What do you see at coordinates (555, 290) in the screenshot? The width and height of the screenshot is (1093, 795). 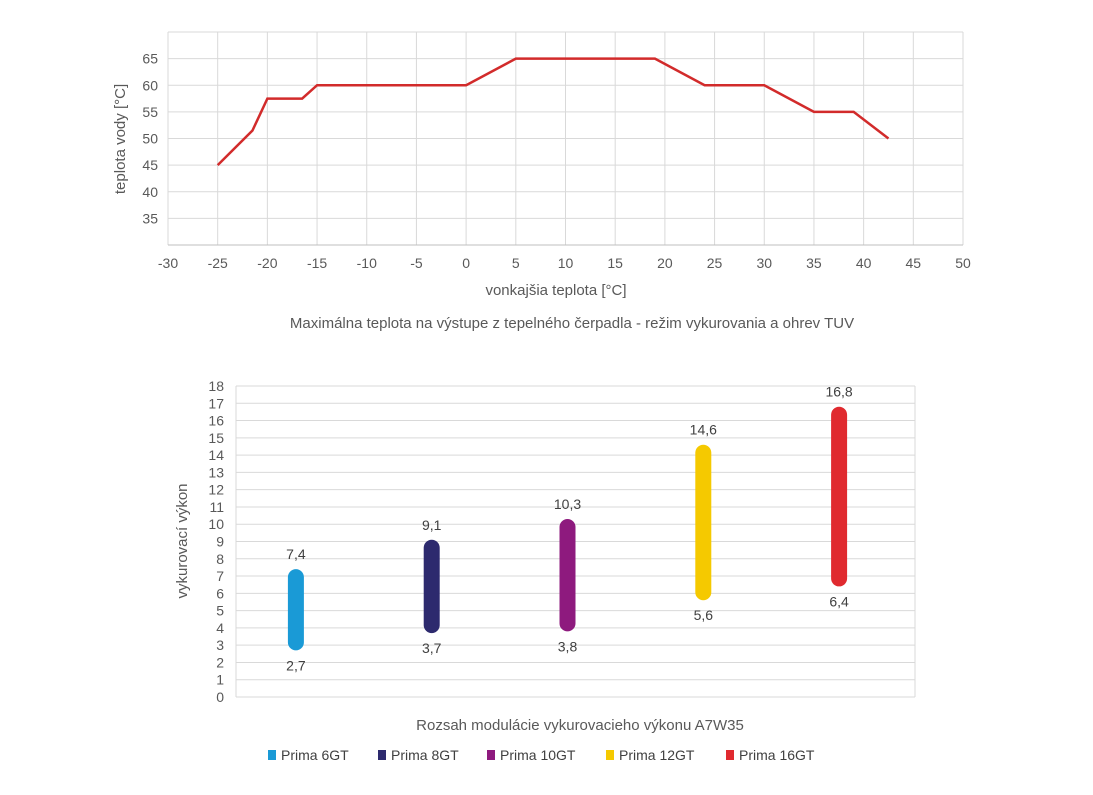 I see `line-chart-x-label: vonkajšia teplota [°C]` at bounding box center [555, 290].